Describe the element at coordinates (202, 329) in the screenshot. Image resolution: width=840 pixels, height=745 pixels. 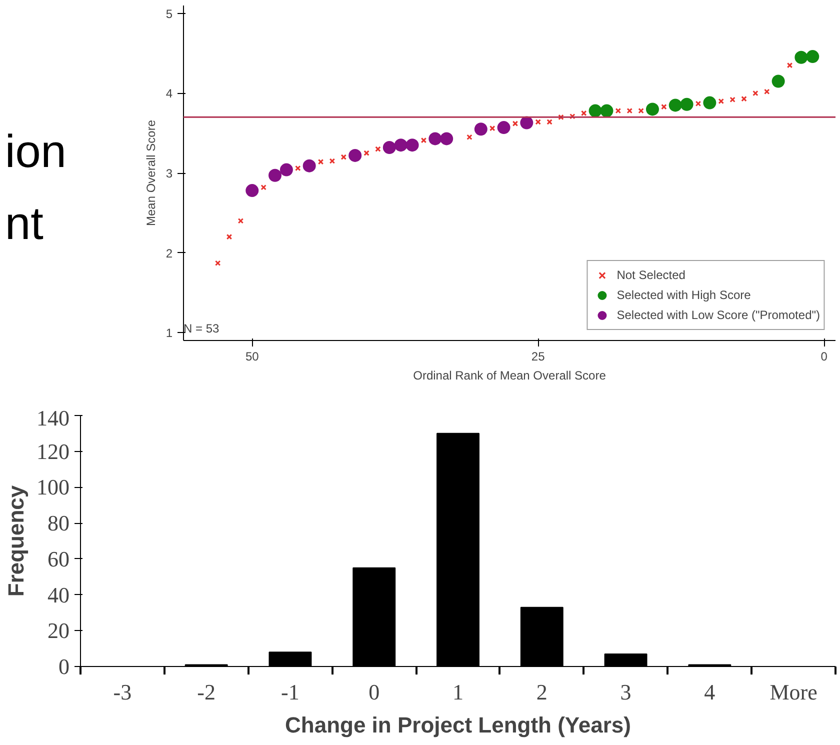
I see `annotation: N = 53` at that location.